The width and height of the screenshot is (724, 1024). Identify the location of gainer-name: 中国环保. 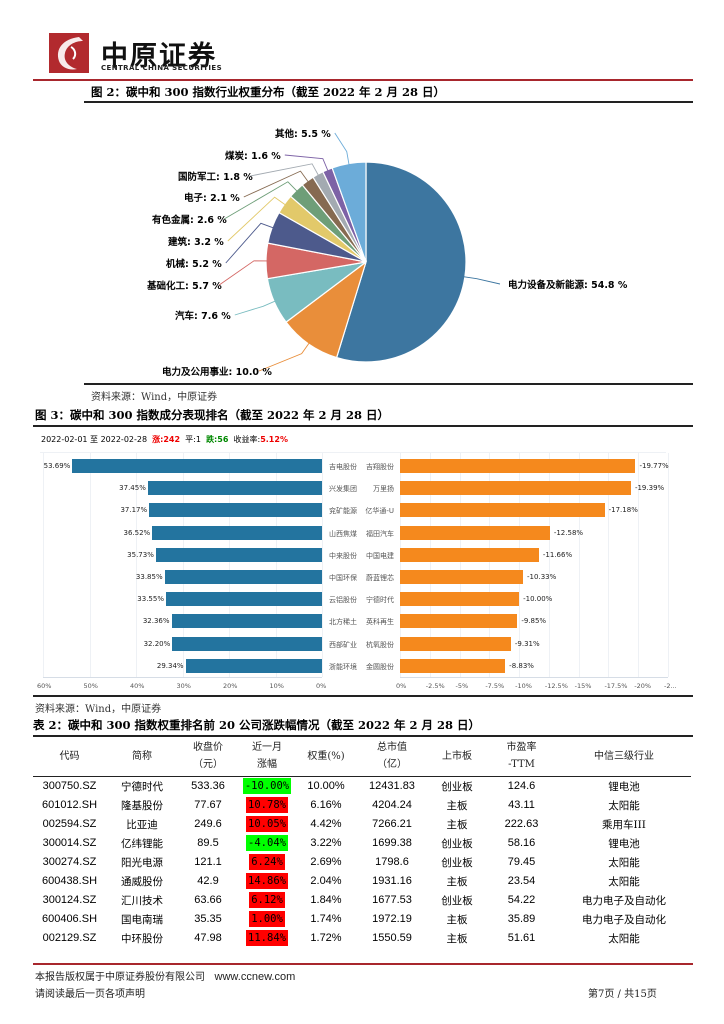
(343, 578).